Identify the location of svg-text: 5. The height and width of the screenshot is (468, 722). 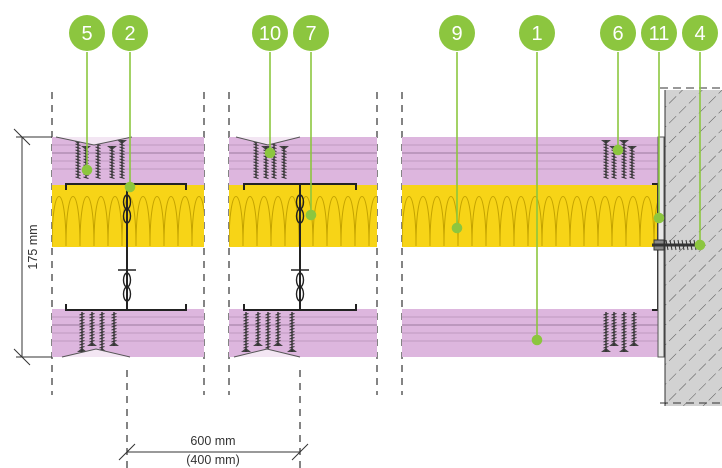
(86, 34).